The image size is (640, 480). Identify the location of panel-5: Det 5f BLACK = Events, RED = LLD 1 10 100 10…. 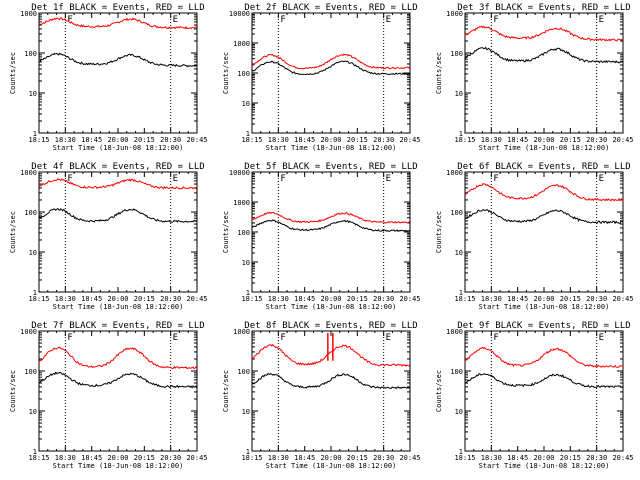
(321, 236).